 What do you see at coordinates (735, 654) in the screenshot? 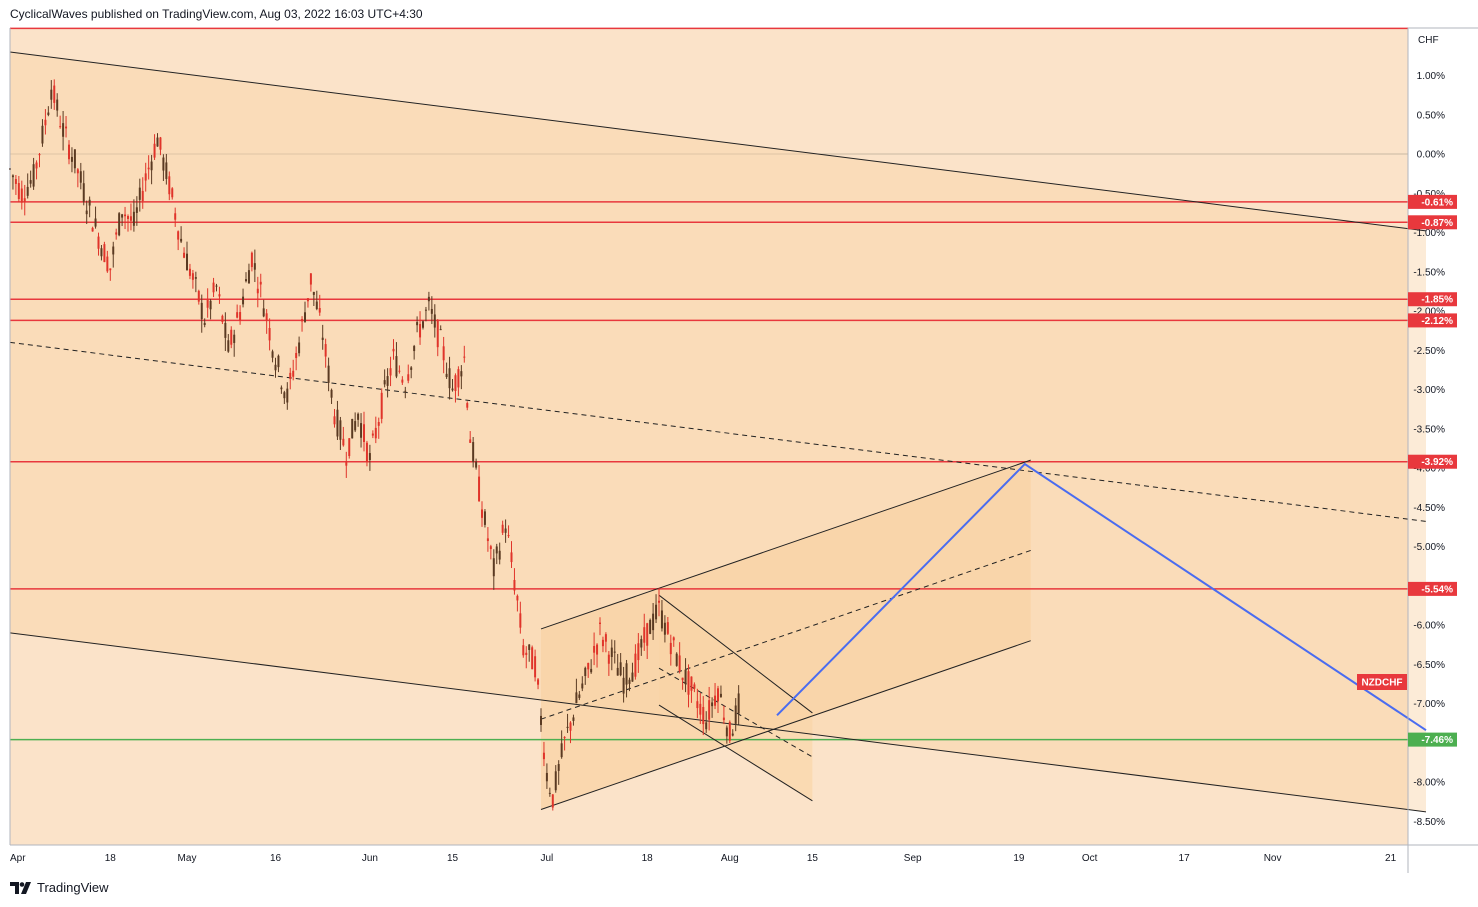
I see `falling-channel-upper` at bounding box center [735, 654].